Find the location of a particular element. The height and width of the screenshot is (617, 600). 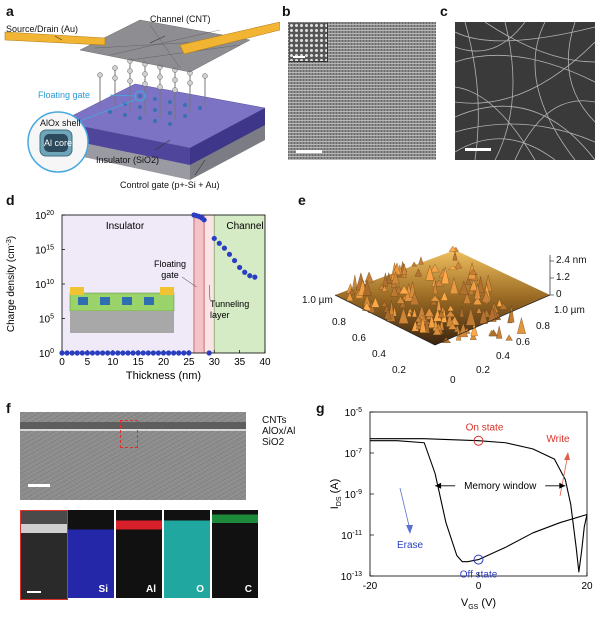

tl-pointer is located at coordinates (209, 292).